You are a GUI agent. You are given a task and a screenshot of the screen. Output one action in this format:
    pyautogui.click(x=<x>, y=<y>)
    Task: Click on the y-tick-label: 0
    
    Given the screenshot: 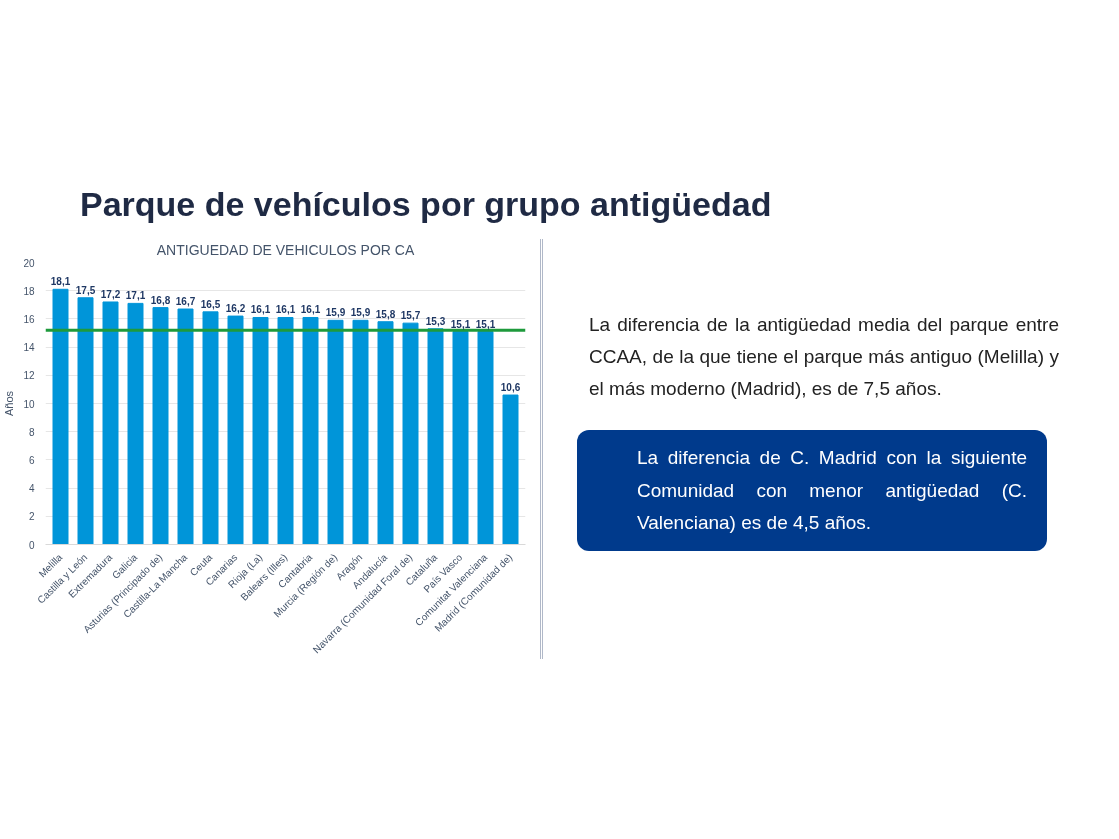 What is the action you would take?
    pyautogui.click(x=31, y=545)
    